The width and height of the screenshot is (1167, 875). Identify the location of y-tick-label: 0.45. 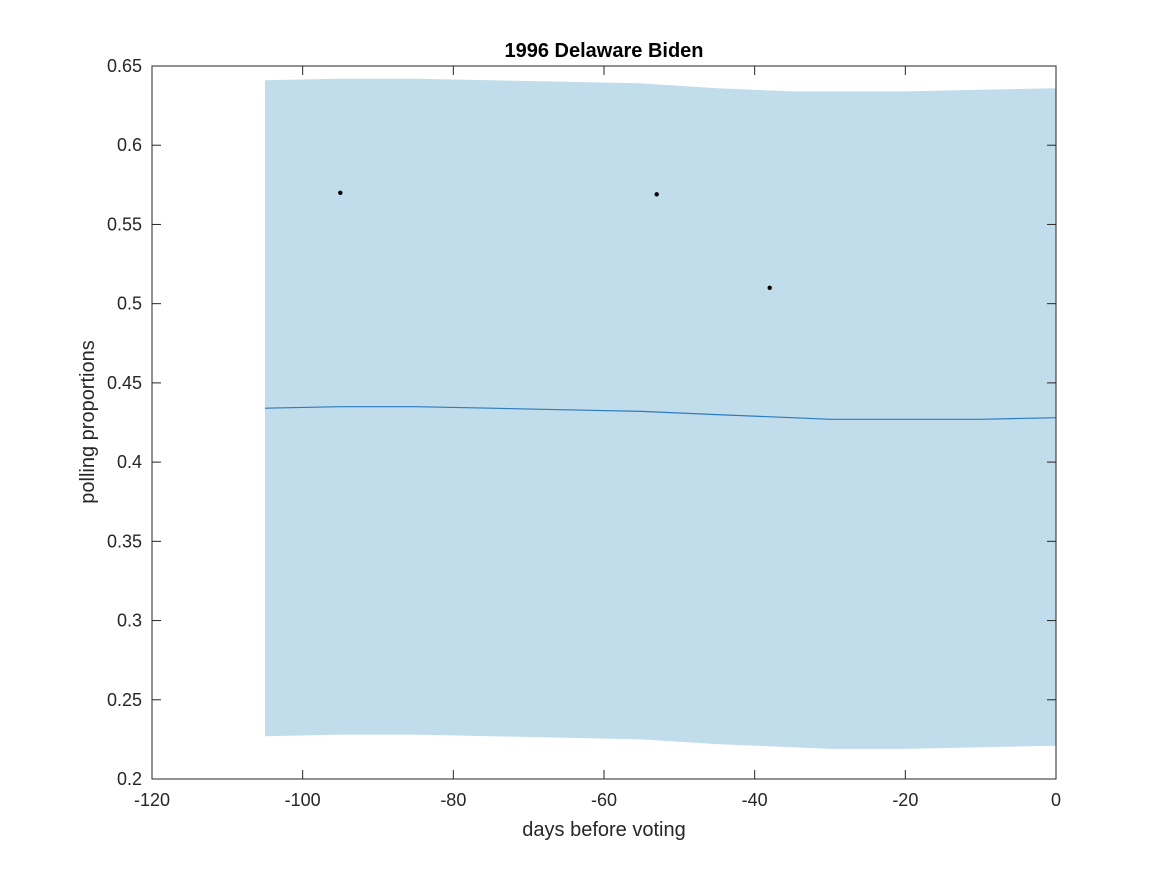
(124, 383).